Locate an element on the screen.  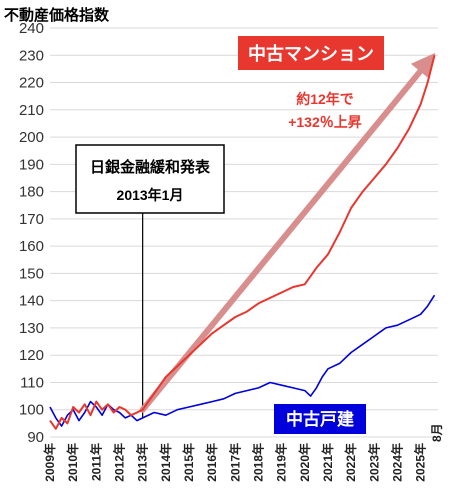
policy-callout-date: 2013年1月 is located at coordinates (150, 195).